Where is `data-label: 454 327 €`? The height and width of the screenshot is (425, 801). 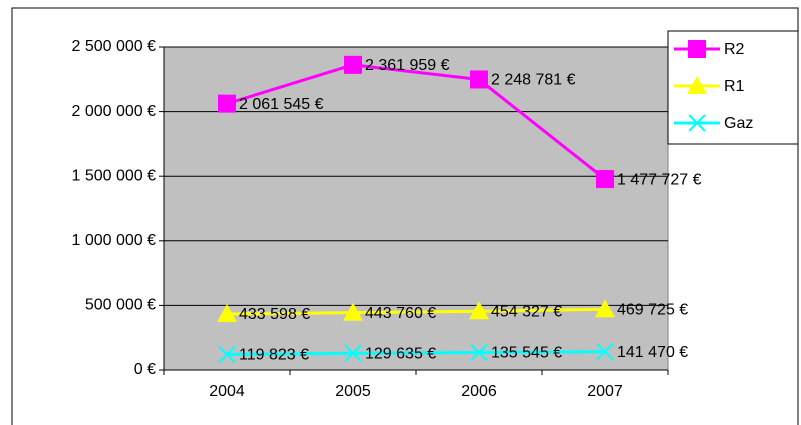 data-label: 454 327 € is located at coordinates (526, 312).